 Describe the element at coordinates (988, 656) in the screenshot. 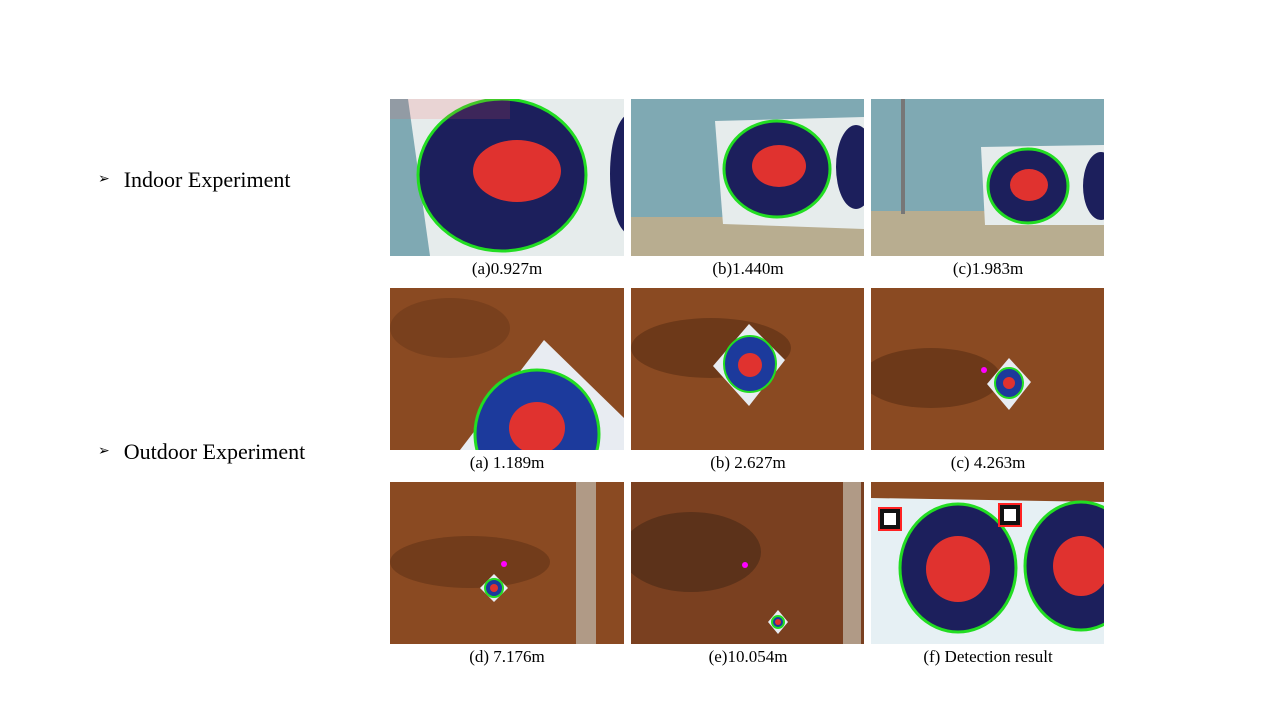

I see `outdoor-caption-f: (f) Detection result` at that location.